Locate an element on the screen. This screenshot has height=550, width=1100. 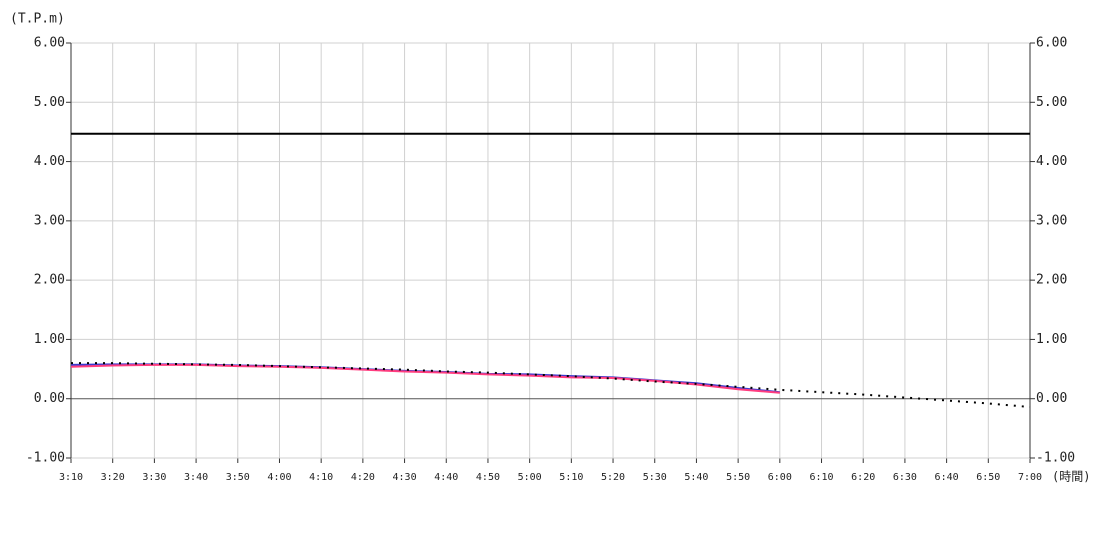
x-tick-label: 4:30 is located at coordinates (405, 477).